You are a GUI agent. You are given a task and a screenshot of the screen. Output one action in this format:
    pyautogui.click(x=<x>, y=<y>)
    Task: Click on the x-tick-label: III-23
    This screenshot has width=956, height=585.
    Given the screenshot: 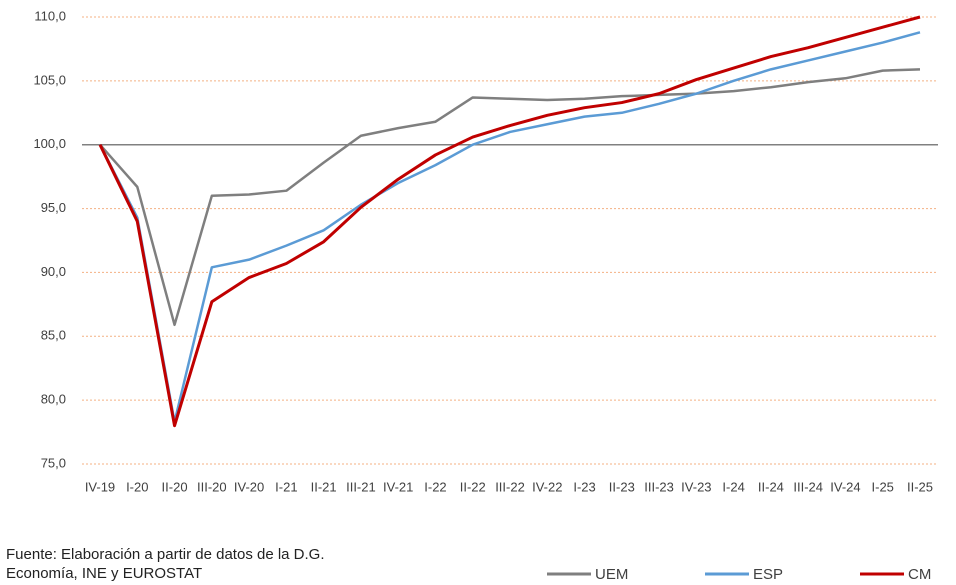 What is the action you would take?
    pyautogui.click(x=659, y=486)
    